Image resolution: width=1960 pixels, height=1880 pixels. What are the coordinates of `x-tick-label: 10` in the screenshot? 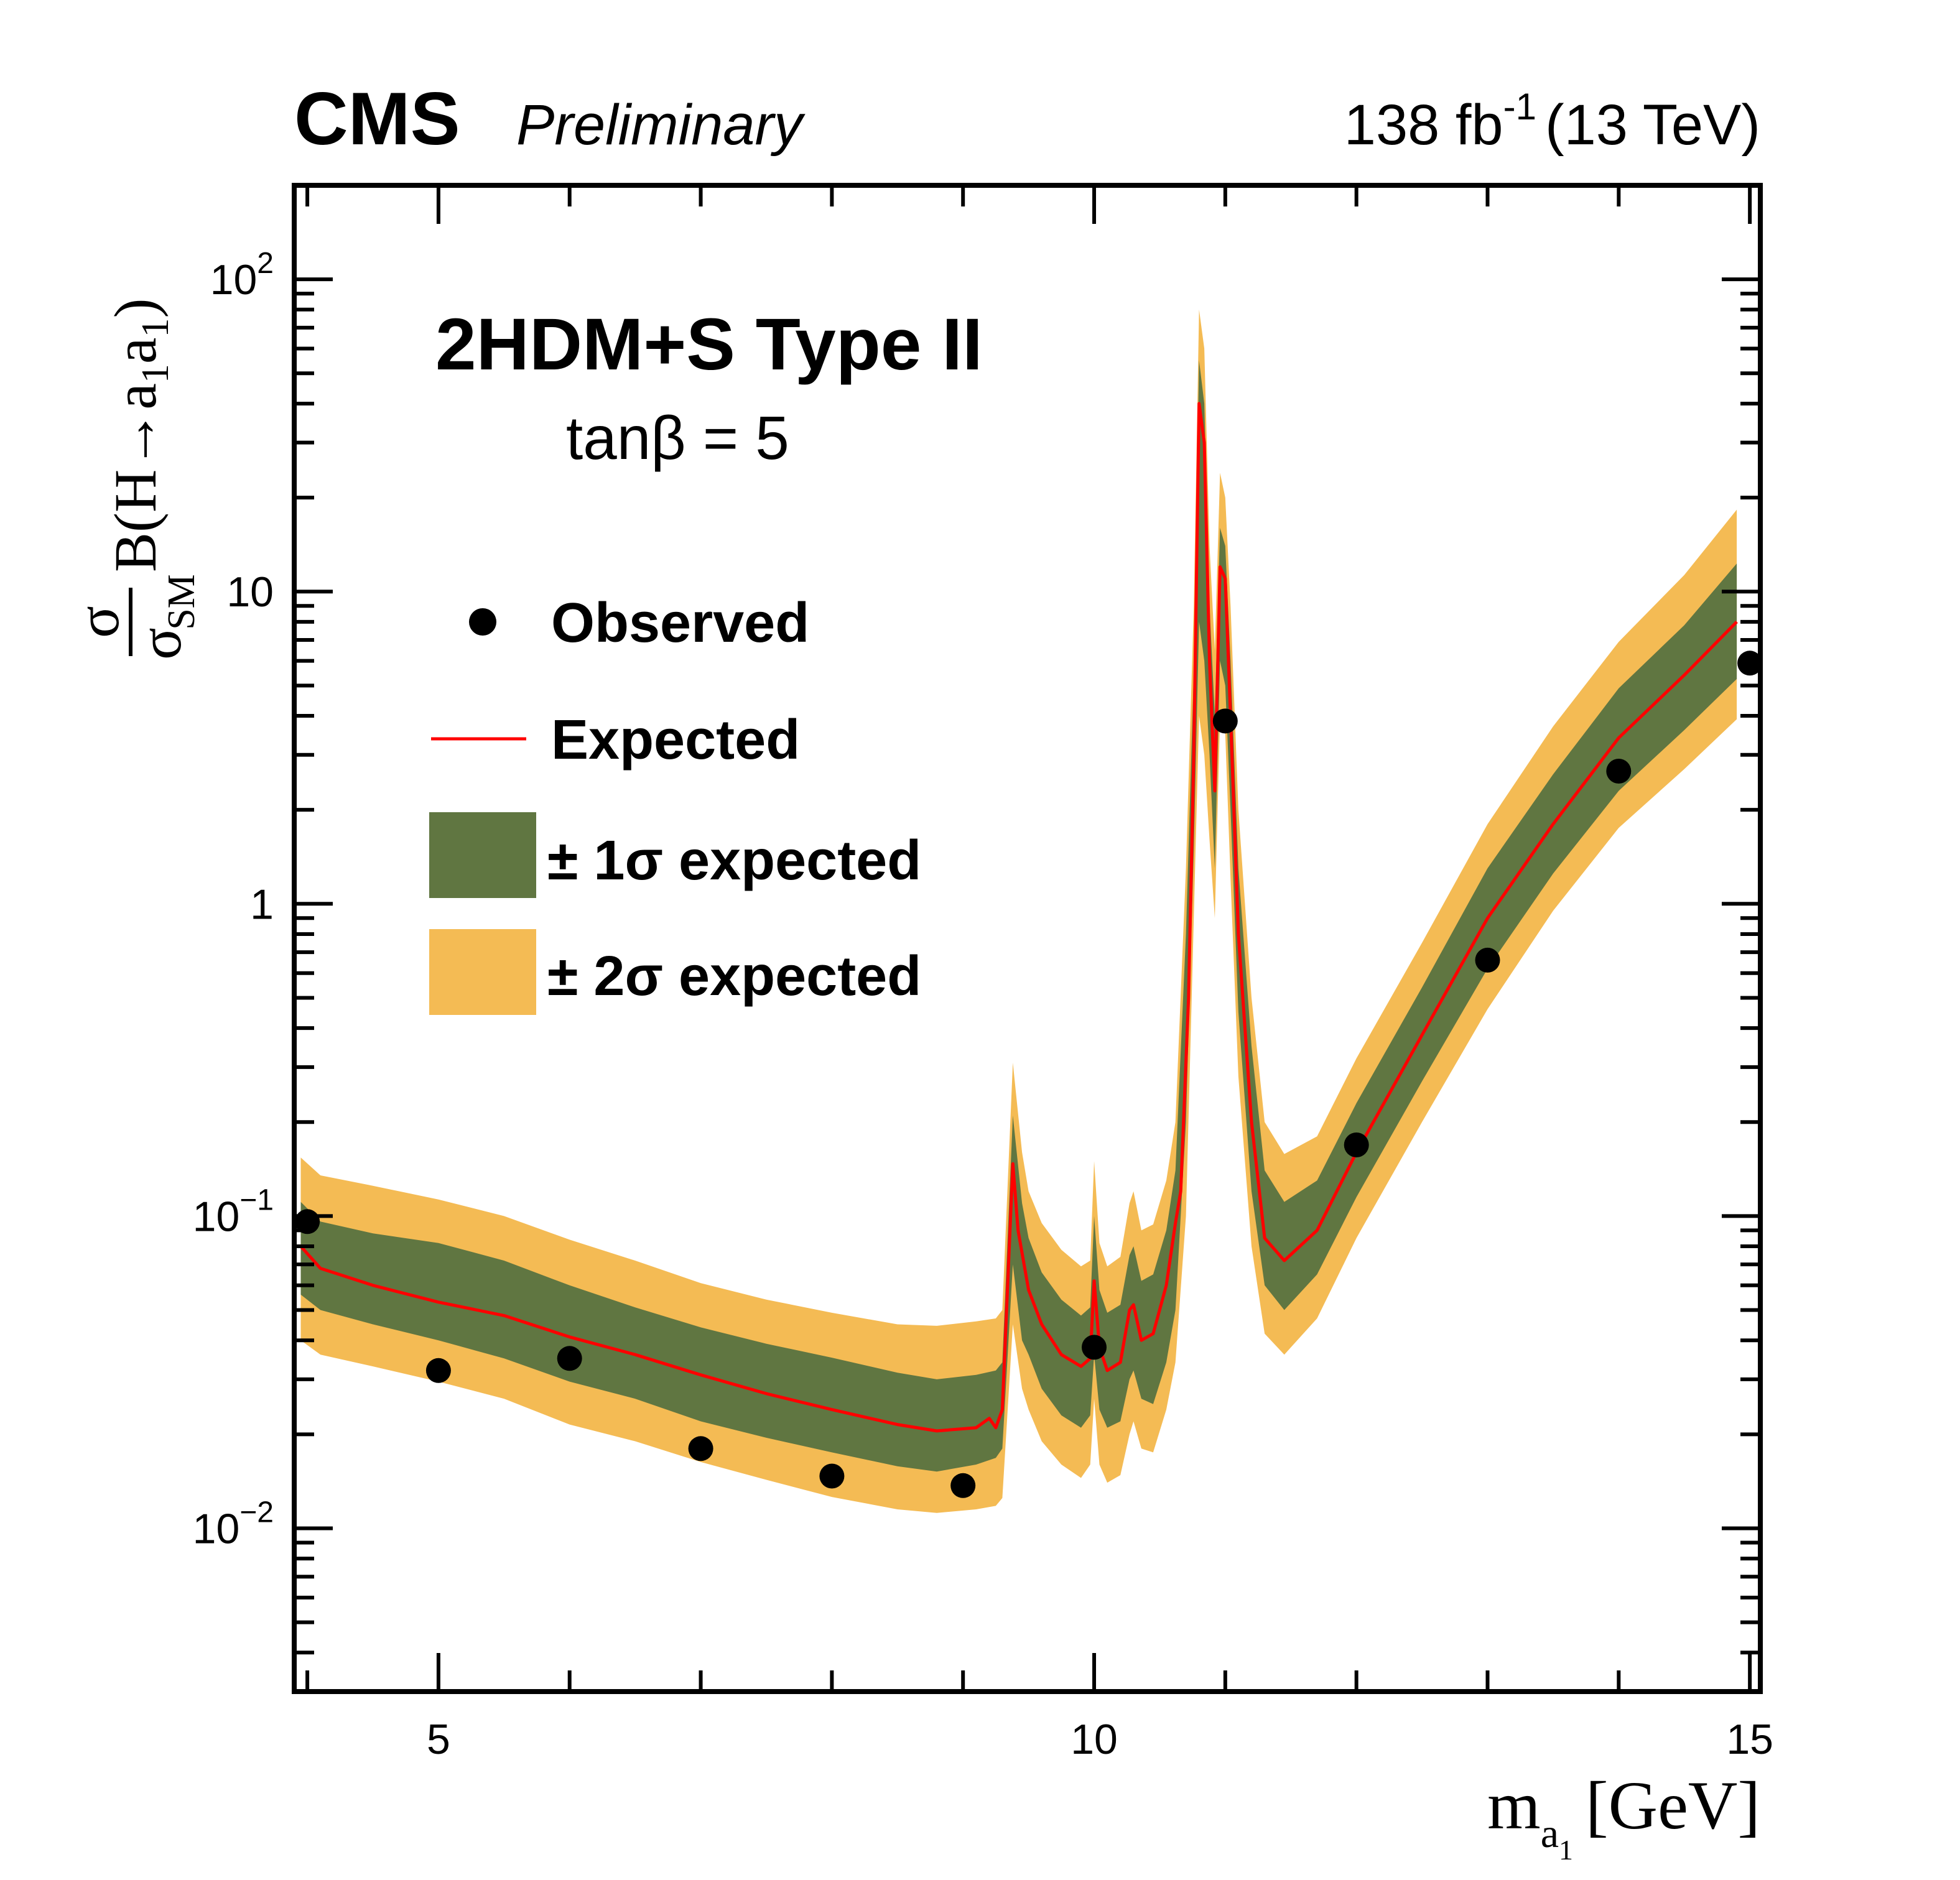 It's located at (1094, 1739).